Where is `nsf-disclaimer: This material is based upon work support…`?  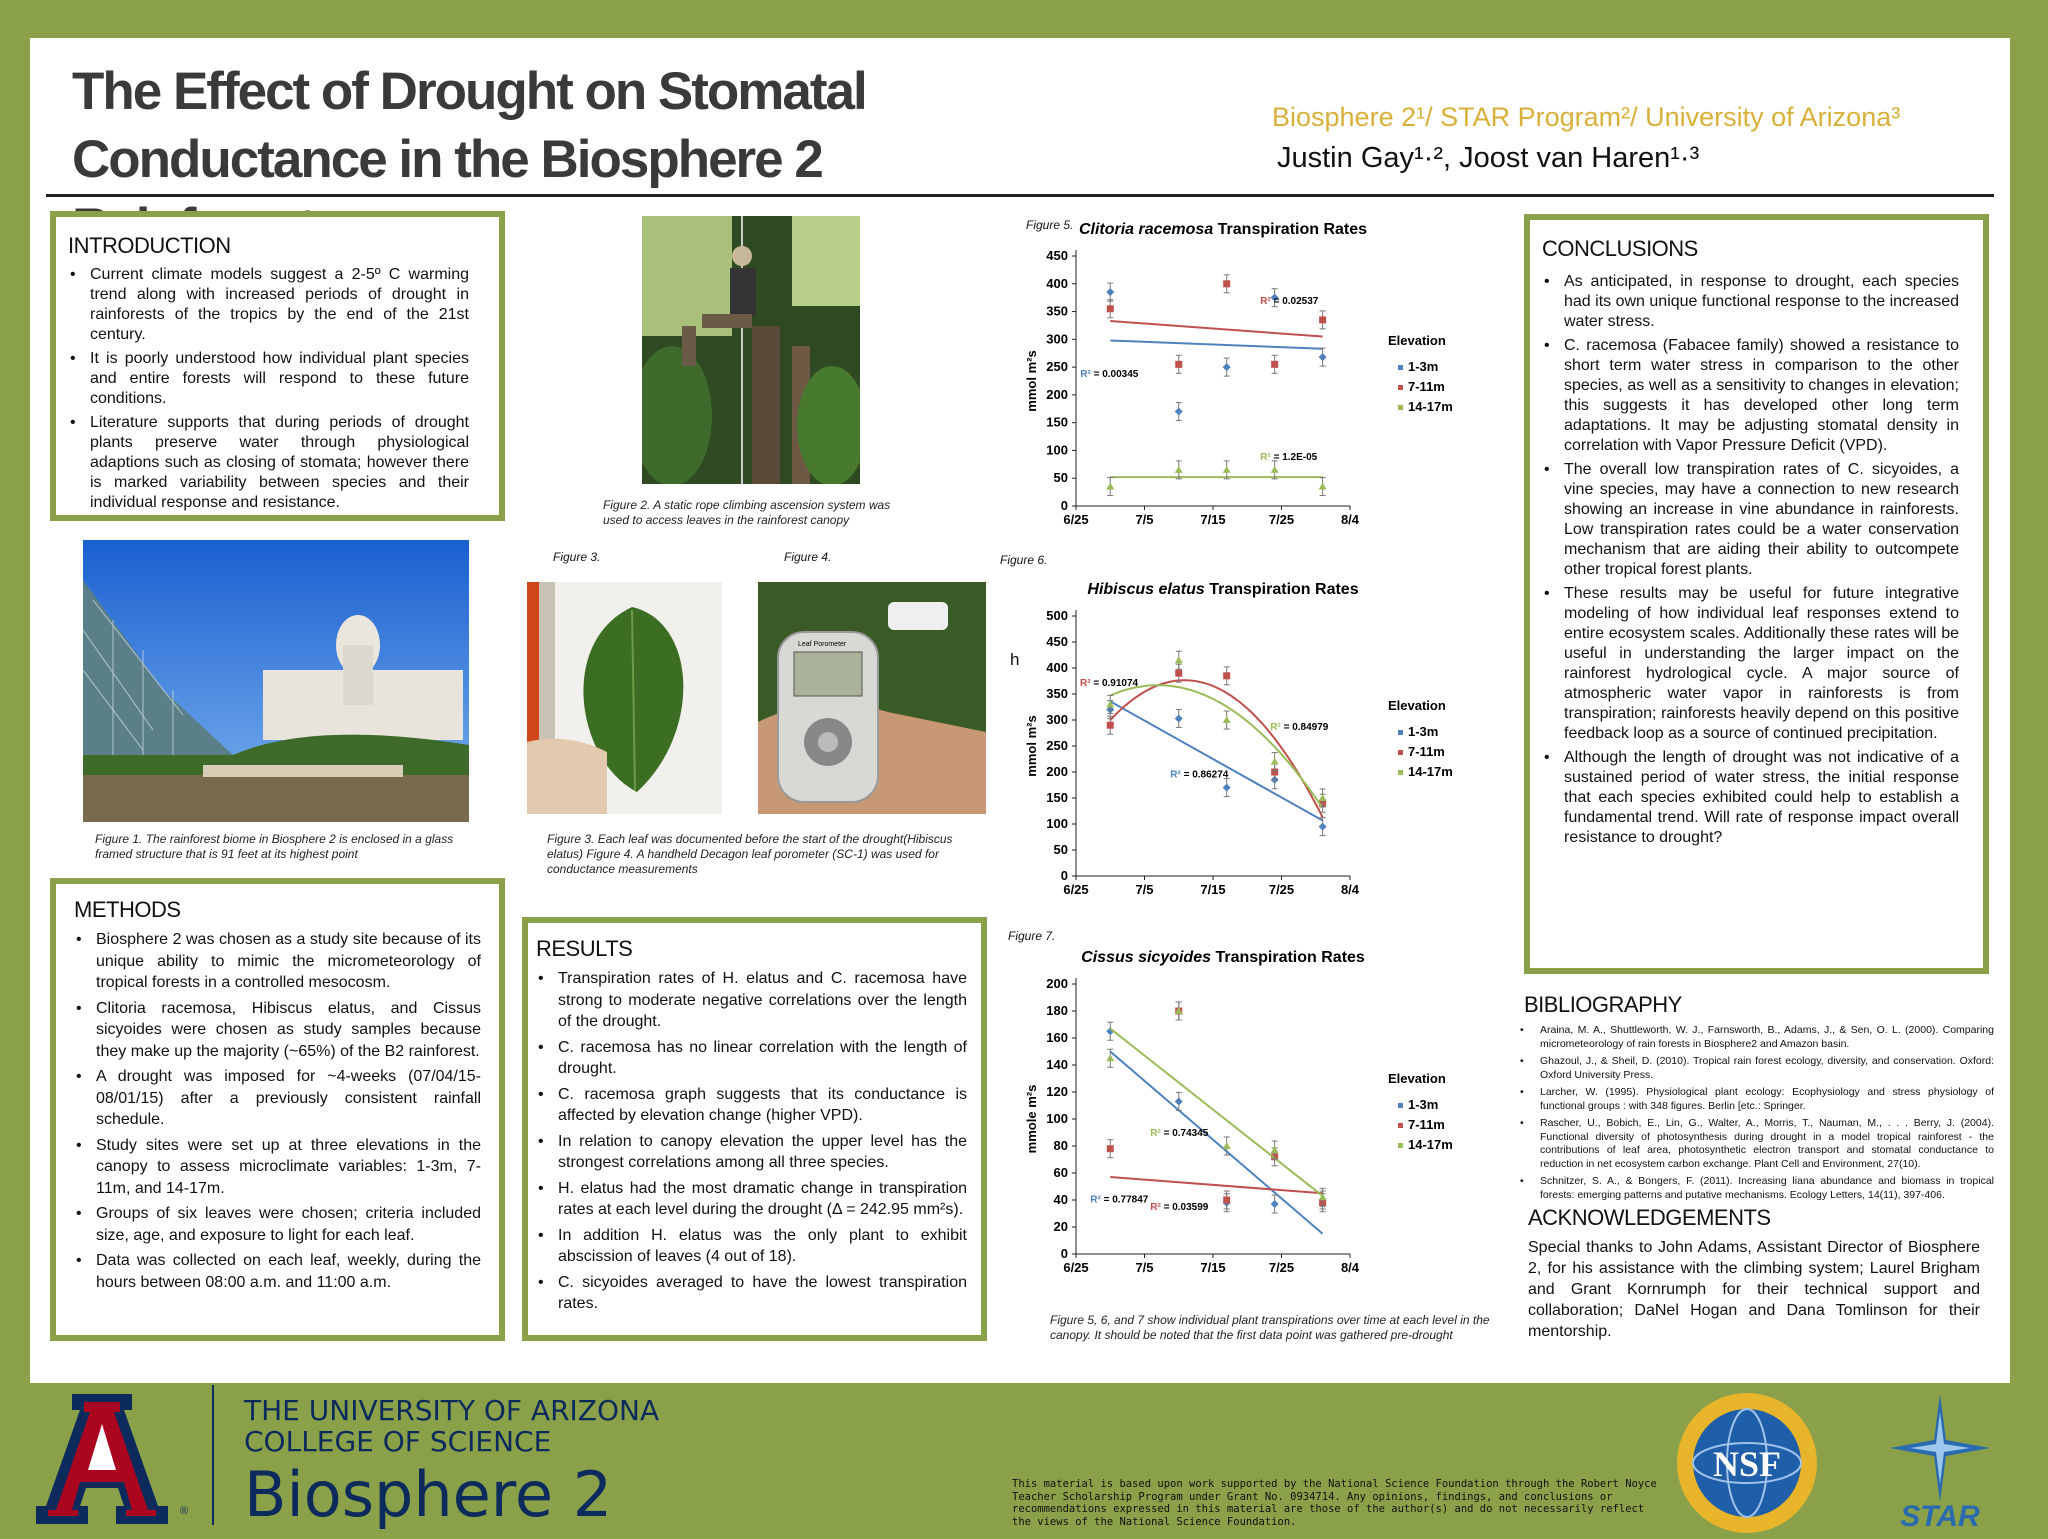 nsf-disclaimer: This material is based upon work support… is located at coordinates (1334, 1503).